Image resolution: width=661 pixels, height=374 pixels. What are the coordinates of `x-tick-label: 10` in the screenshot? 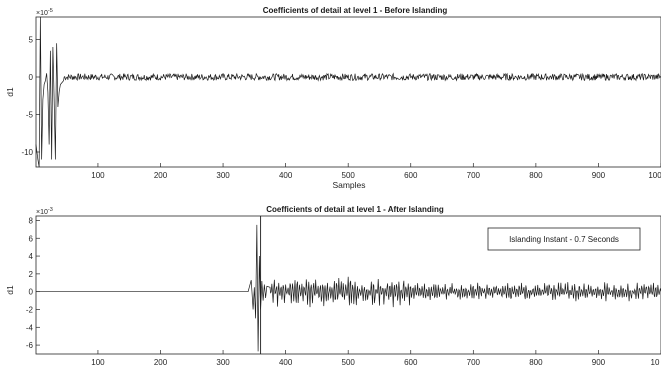 It's located at (655, 362).